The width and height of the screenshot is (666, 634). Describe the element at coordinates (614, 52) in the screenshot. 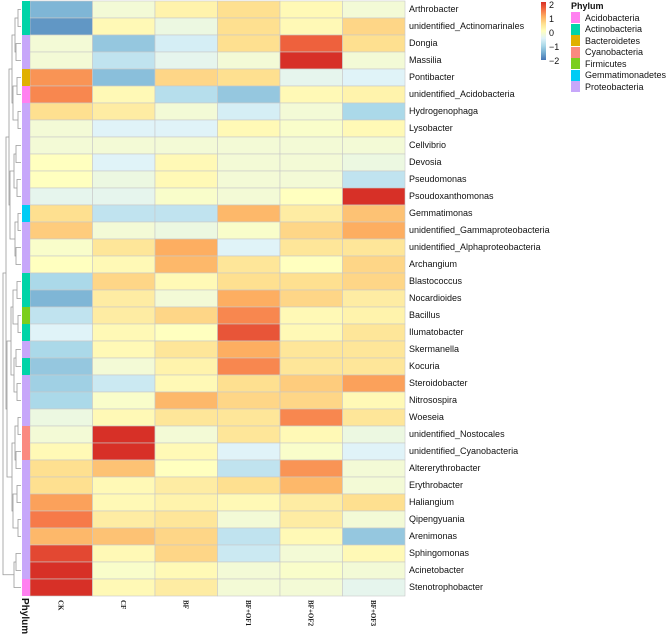

I see `legend-label: Cyanobacteria` at that location.